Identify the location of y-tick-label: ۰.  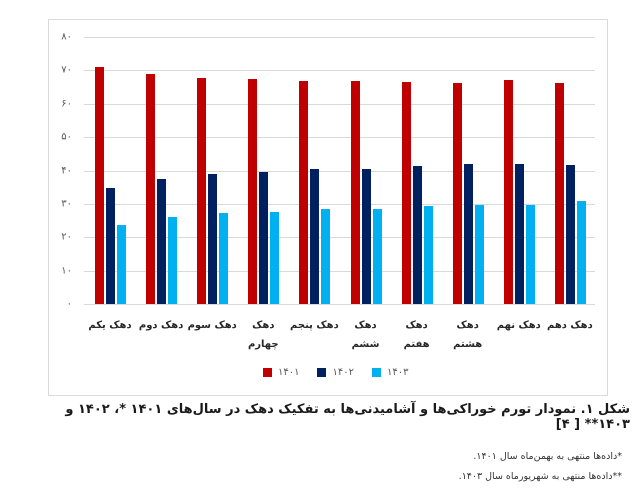
(69, 304).